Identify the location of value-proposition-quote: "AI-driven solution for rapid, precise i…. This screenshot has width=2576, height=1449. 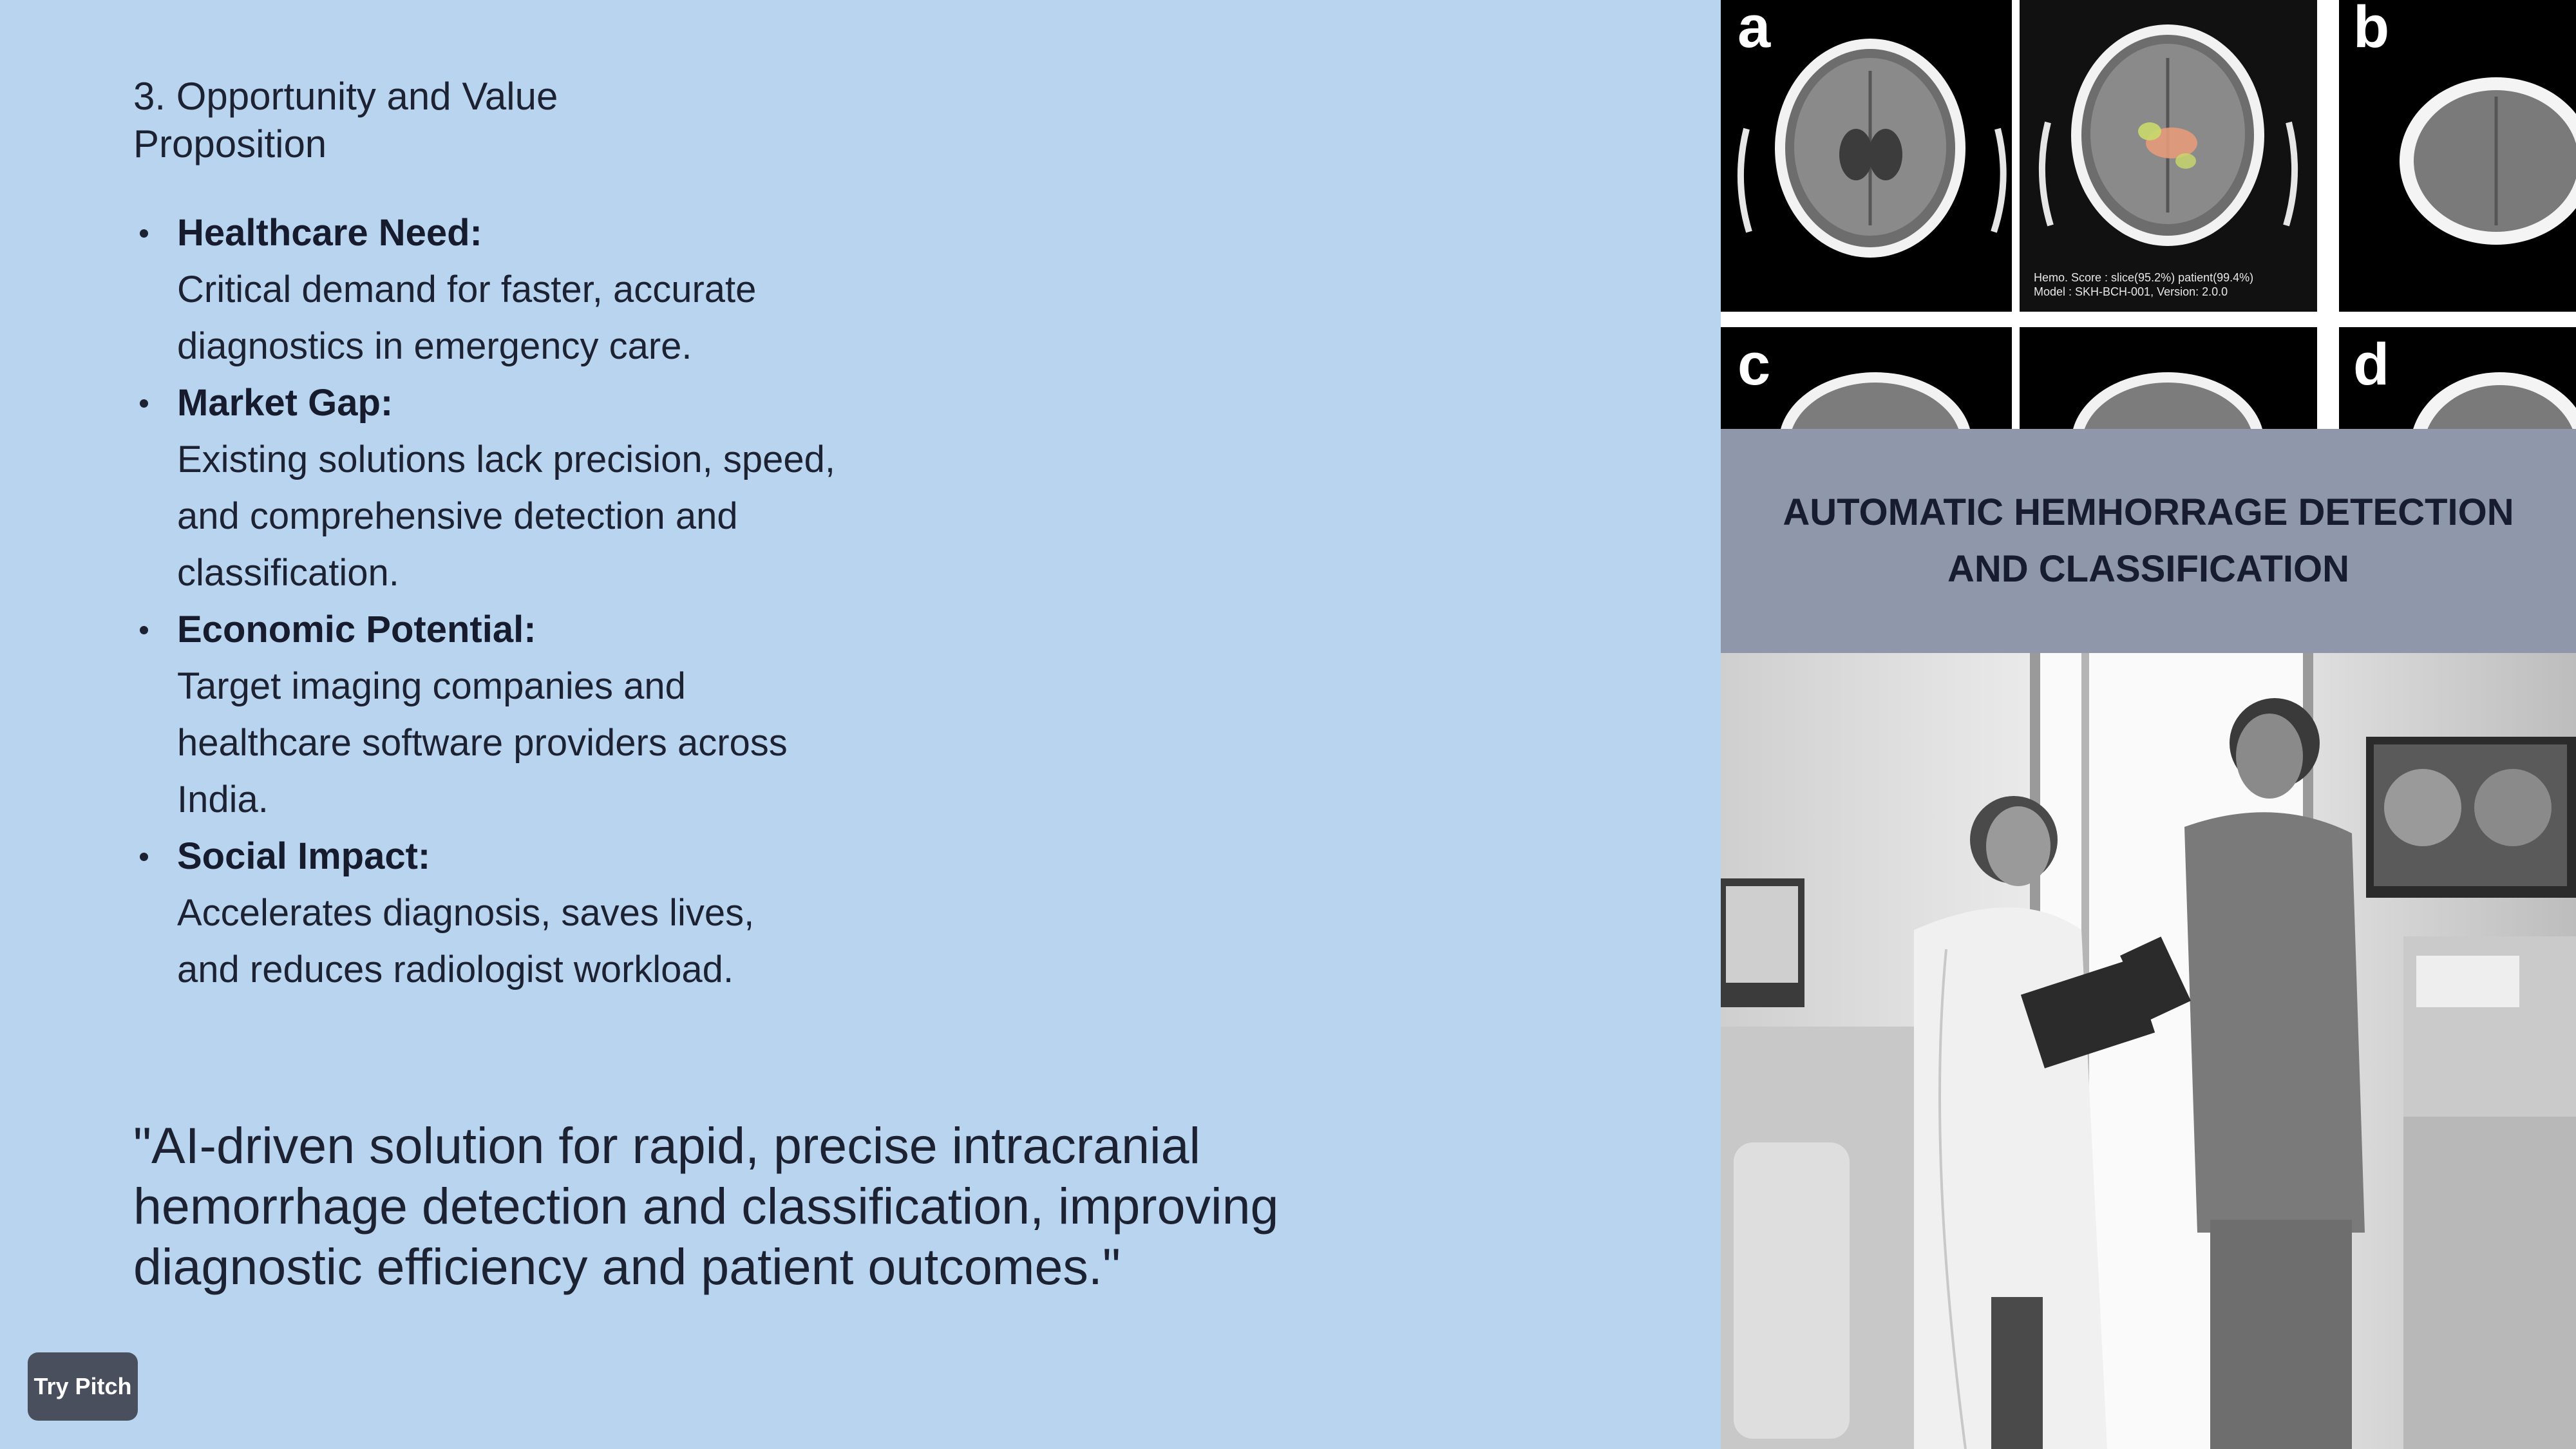
(706, 1206).